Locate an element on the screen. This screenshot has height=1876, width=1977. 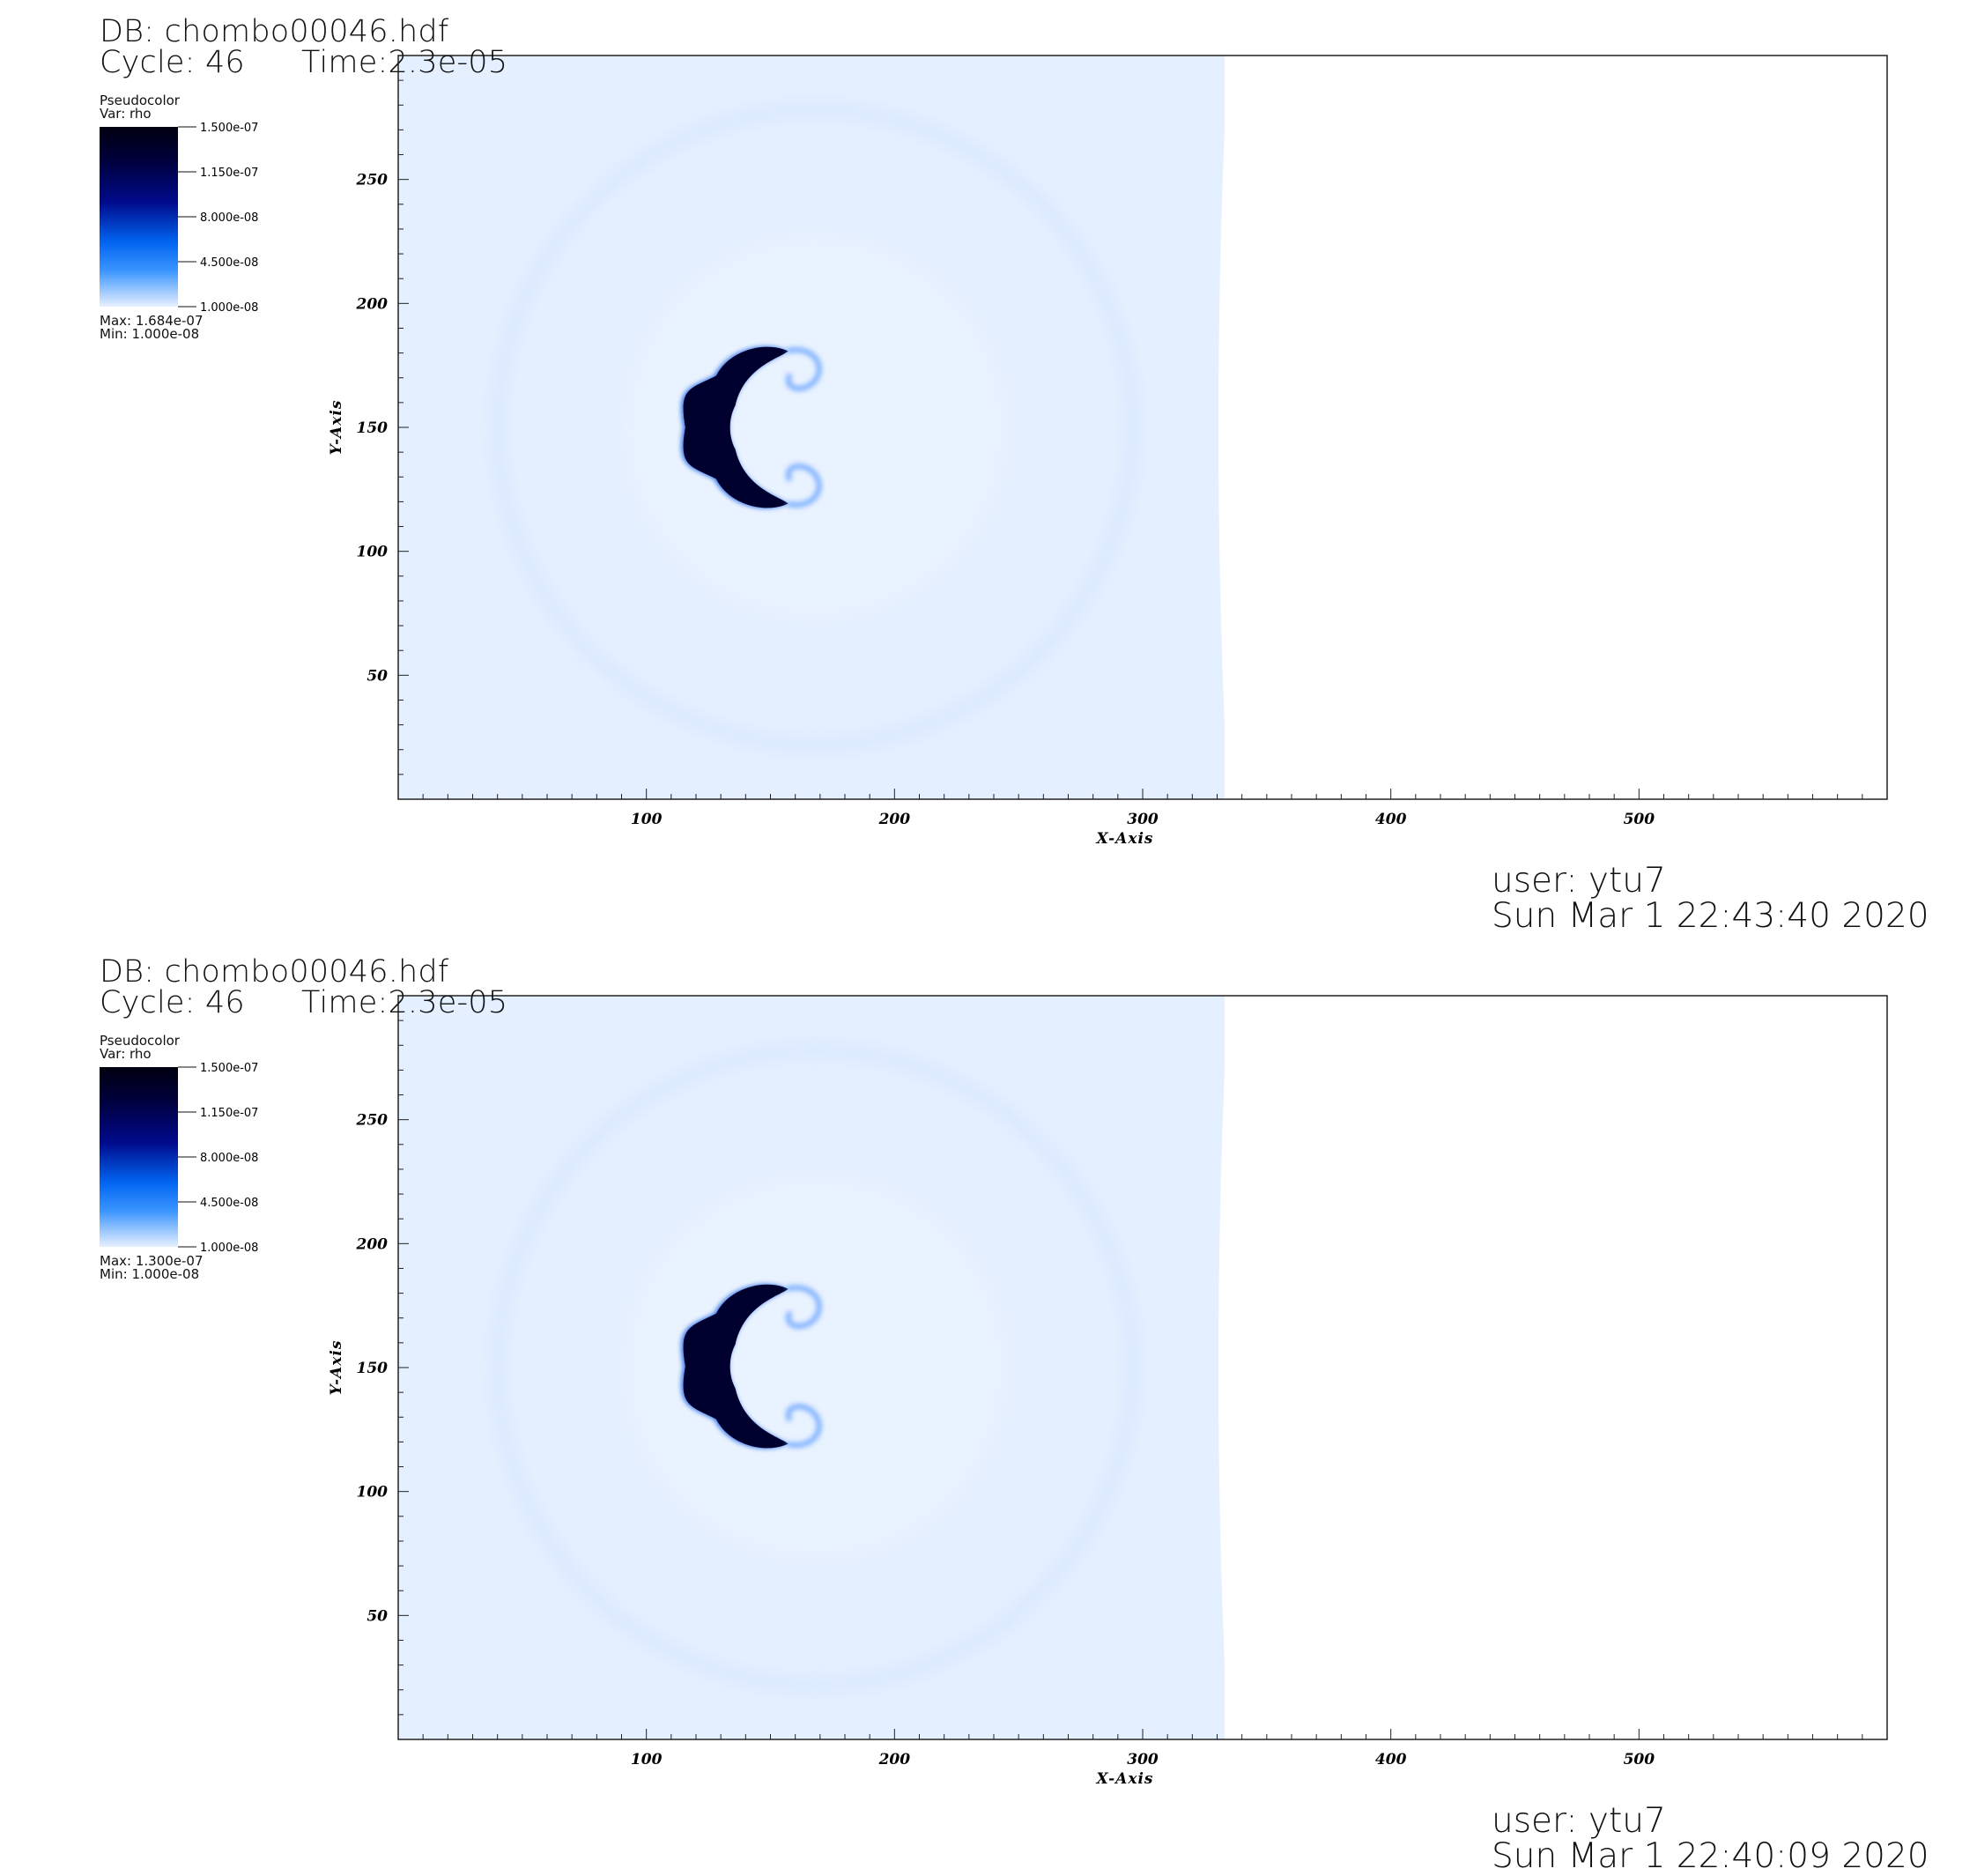
legend-max: Max: 1.684e-07 is located at coordinates (152, 321).